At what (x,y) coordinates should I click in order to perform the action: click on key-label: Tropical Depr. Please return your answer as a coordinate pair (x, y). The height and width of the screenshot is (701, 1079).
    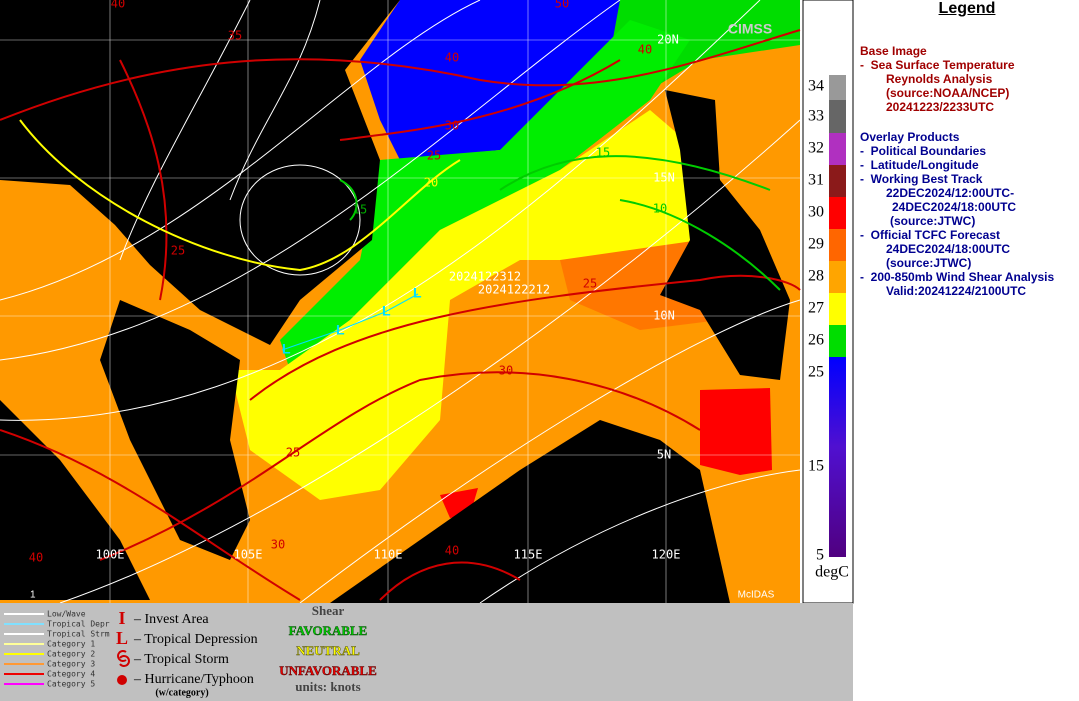
    Looking at the image, I should click on (78, 624).